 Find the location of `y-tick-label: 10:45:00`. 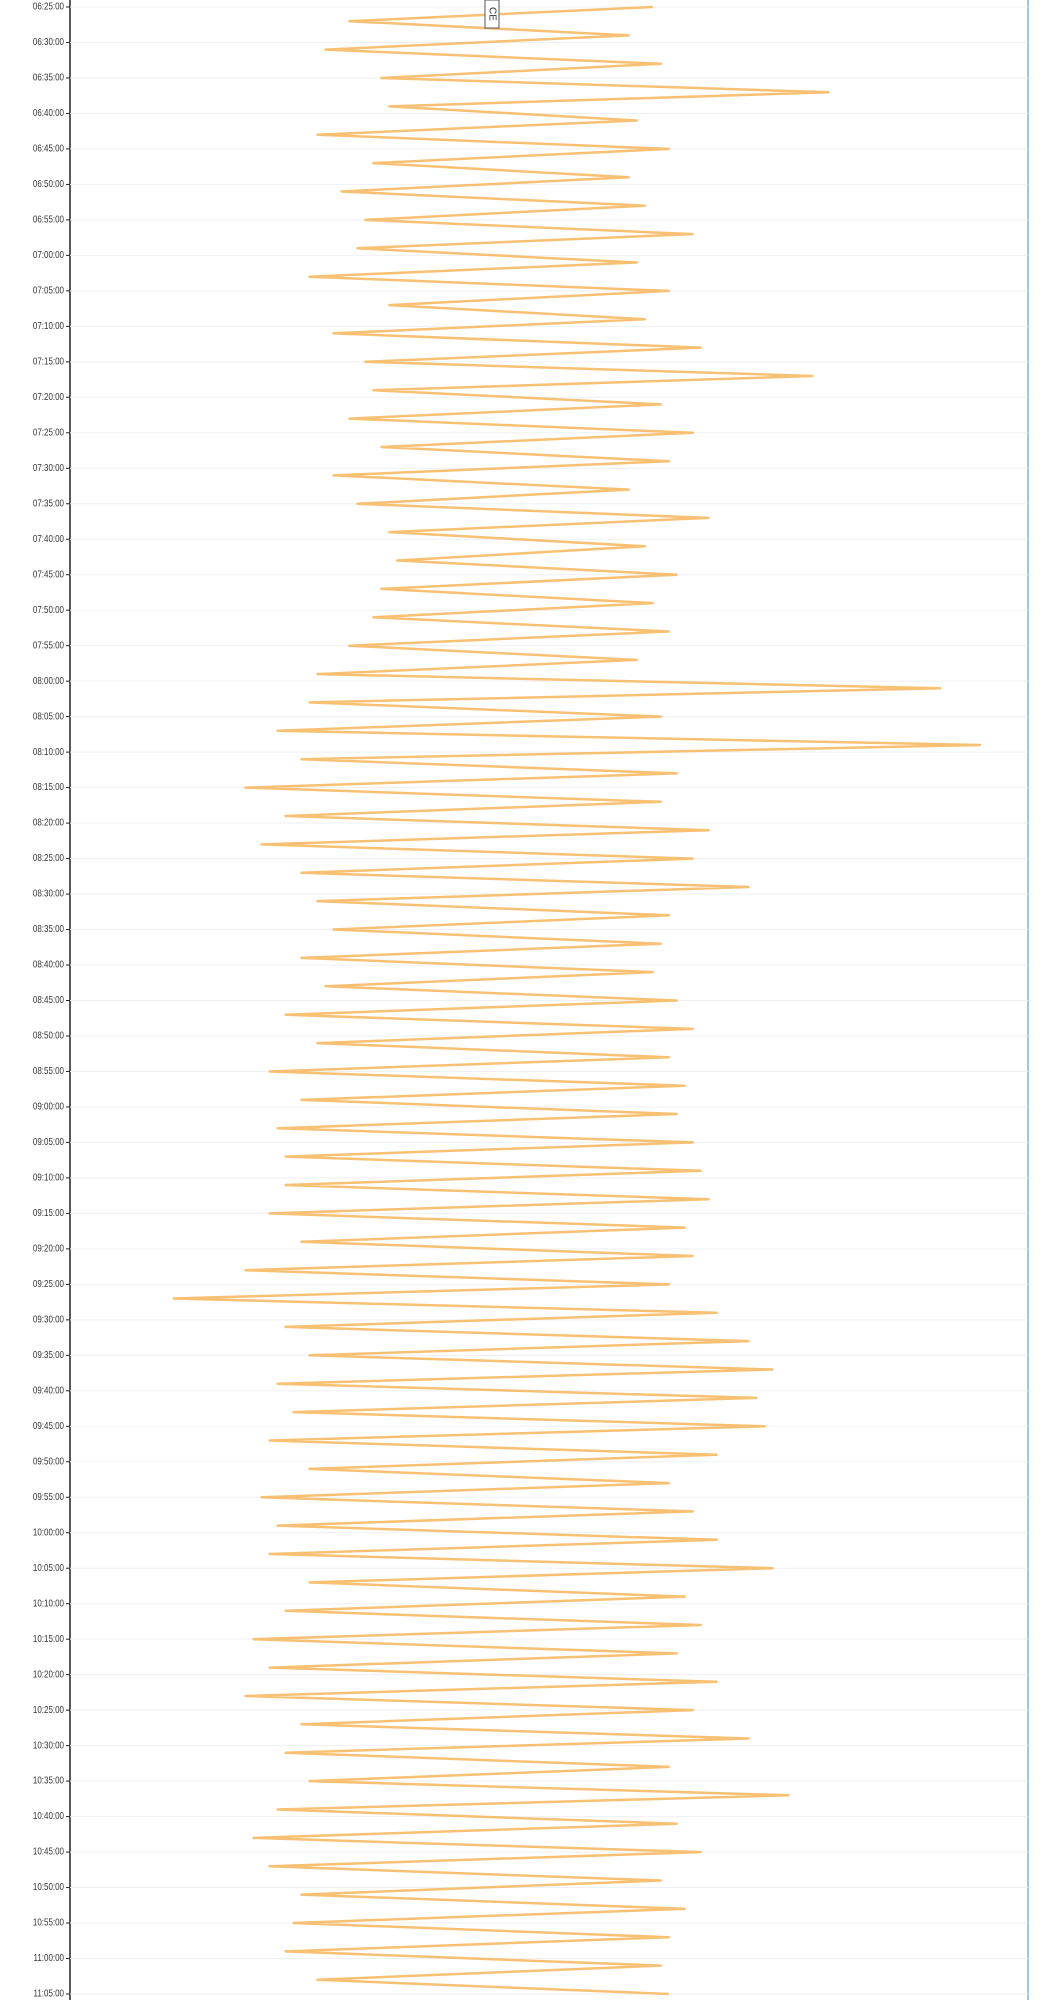

y-tick-label: 10:45:00 is located at coordinates (48, 1851).